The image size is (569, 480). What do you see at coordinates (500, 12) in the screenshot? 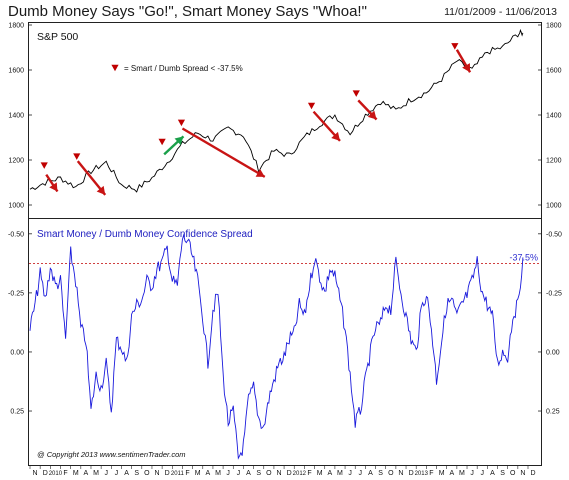
I see `date-range: 11/01/2009 - 11/06/2013` at bounding box center [500, 12].